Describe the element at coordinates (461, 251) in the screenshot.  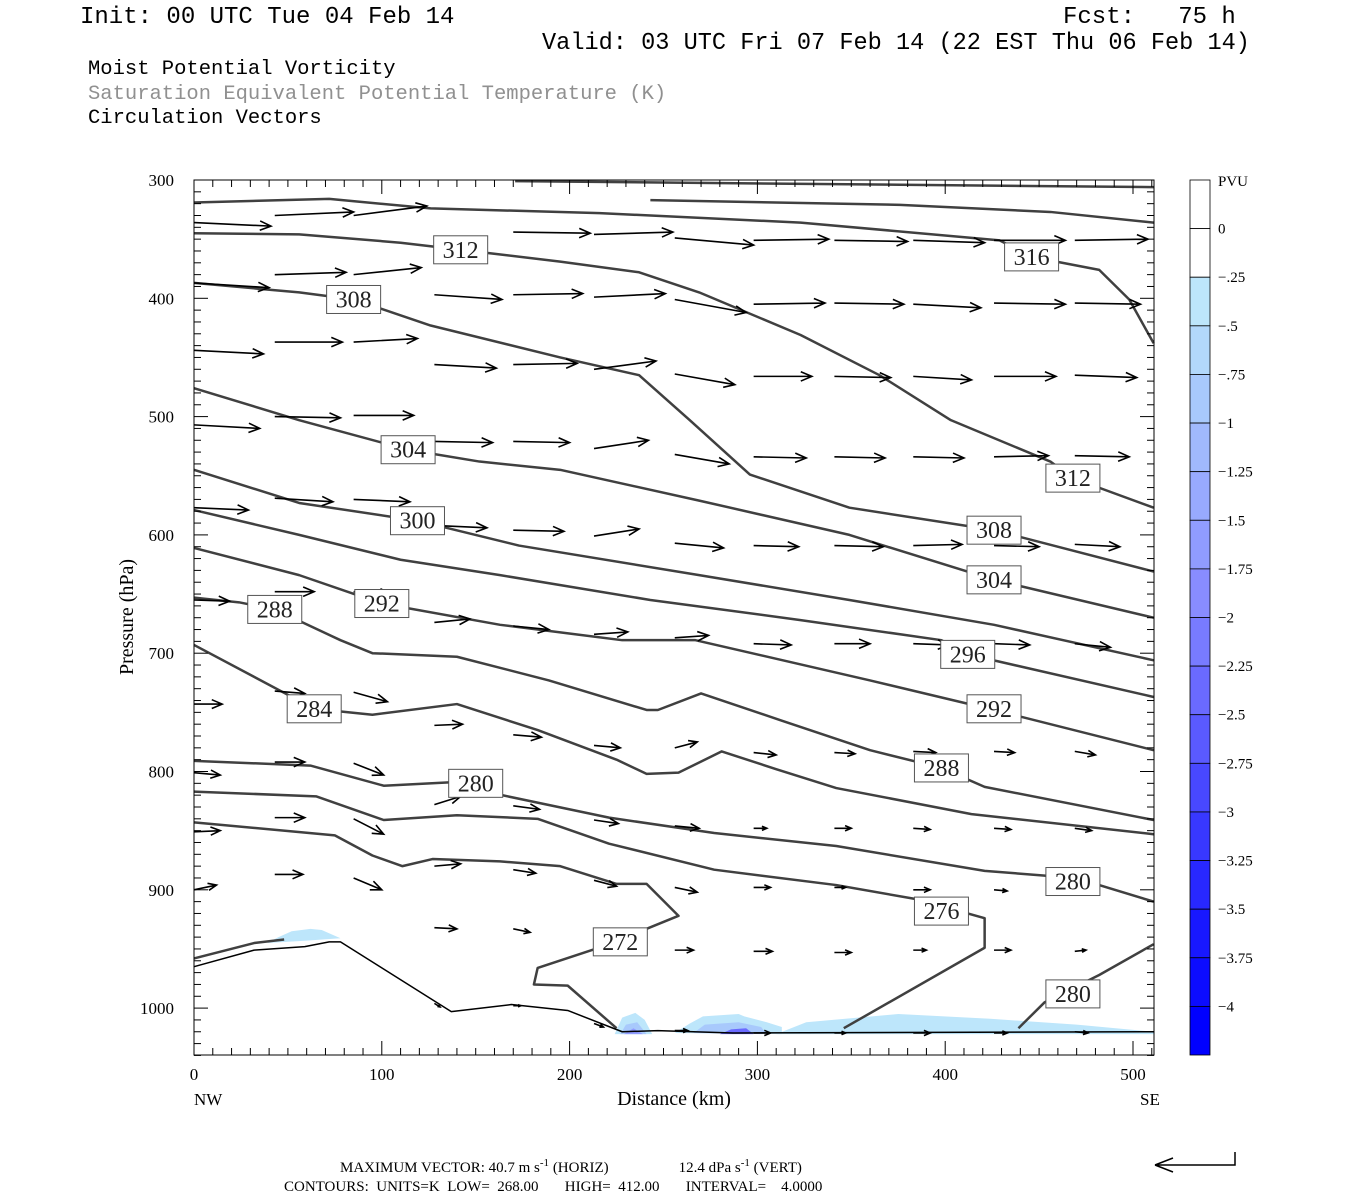
I see `contour-label: 312` at that location.